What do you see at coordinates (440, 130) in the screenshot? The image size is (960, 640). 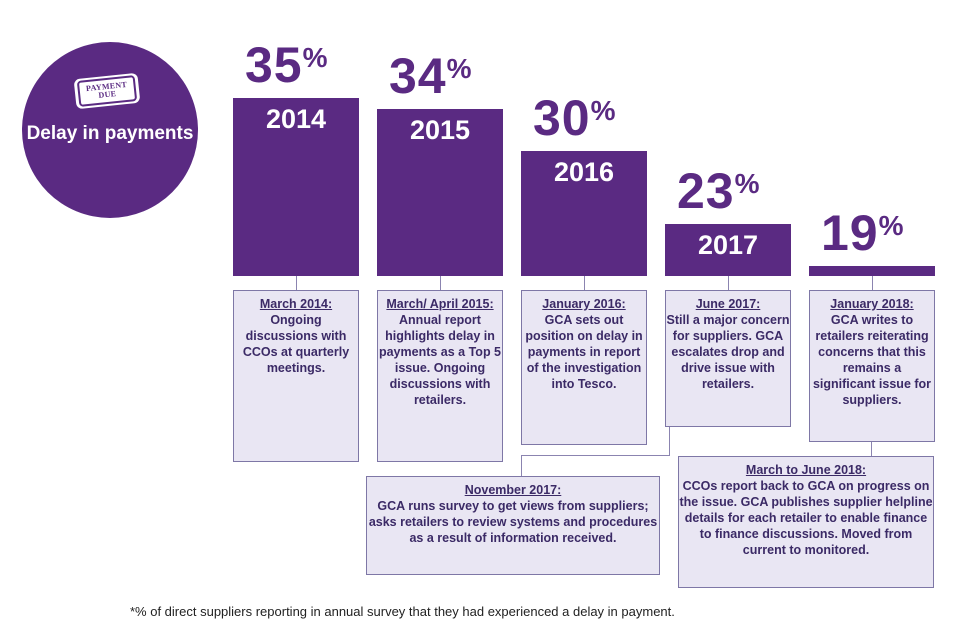 I see `bar-year-label: 2015` at bounding box center [440, 130].